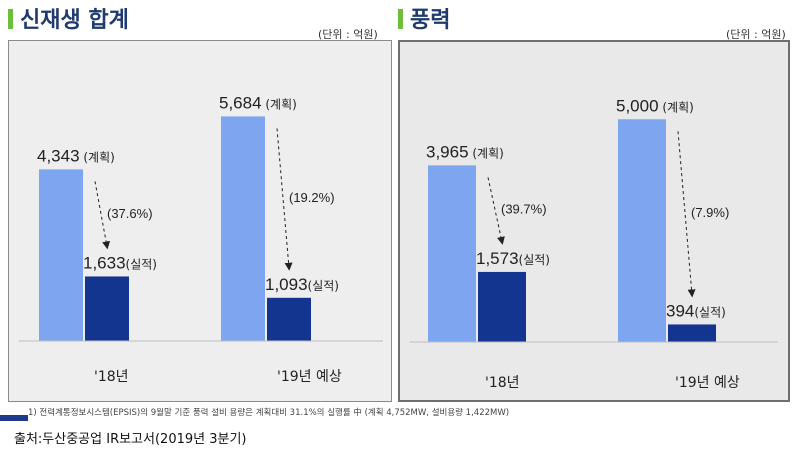  What do you see at coordinates (465, 151) in the screenshot?
I see `plan-value-label: 3,965 (계획)` at bounding box center [465, 151].